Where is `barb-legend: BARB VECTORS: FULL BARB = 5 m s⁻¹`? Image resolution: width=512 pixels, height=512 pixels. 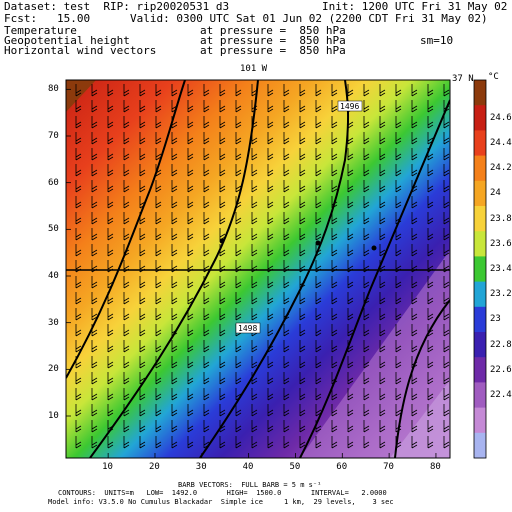 barb-legend: BARB VECTORS: FULL BARB = 5 m s⁻¹ is located at coordinates (250, 485).